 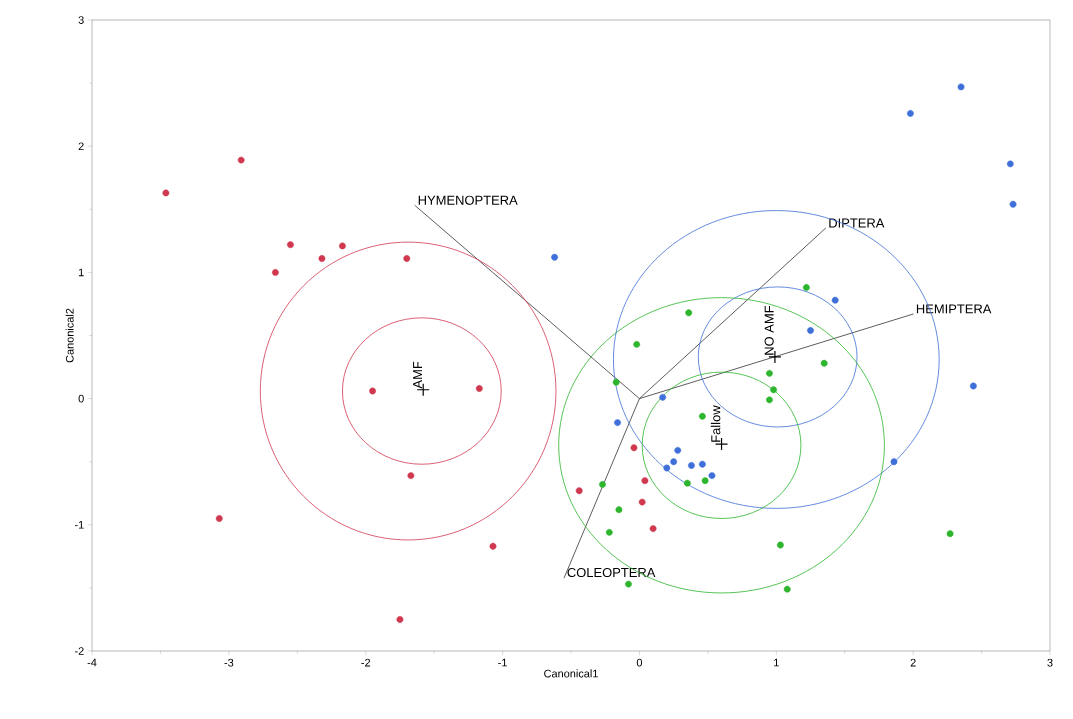 What do you see at coordinates (81, 146) in the screenshot?
I see `y-tick-label: 2` at bounding box center [81, 146].